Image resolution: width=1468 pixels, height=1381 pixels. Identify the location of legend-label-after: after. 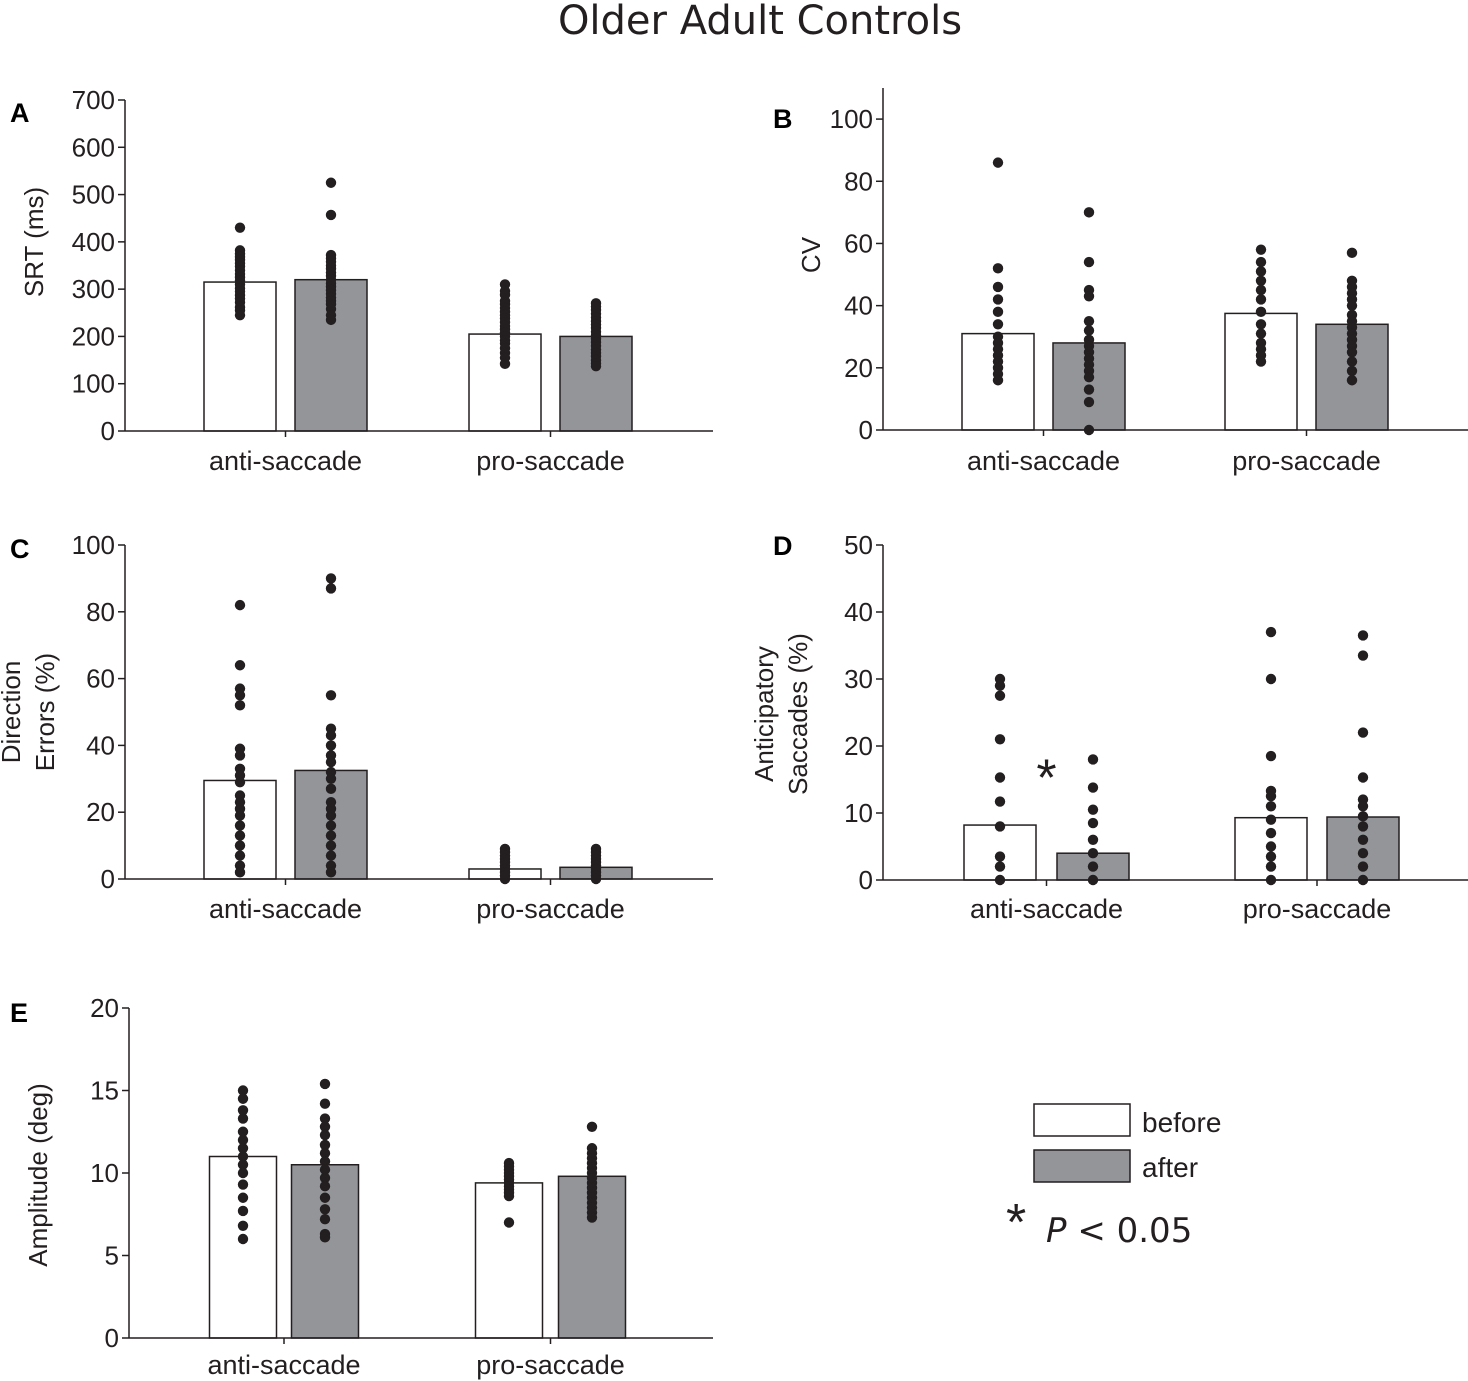
(1170, 1167).